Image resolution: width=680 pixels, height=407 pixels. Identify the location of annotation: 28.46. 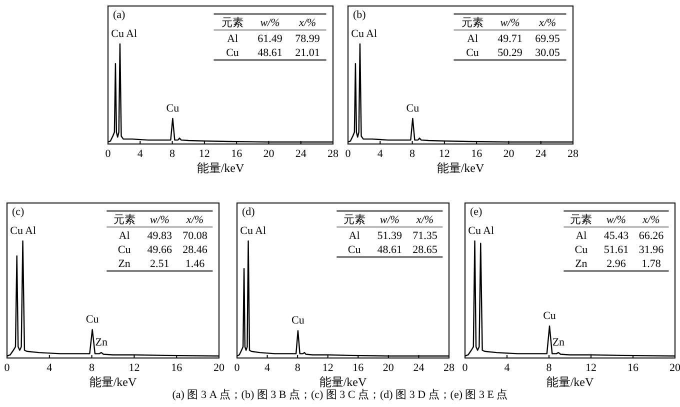
(195, 250).